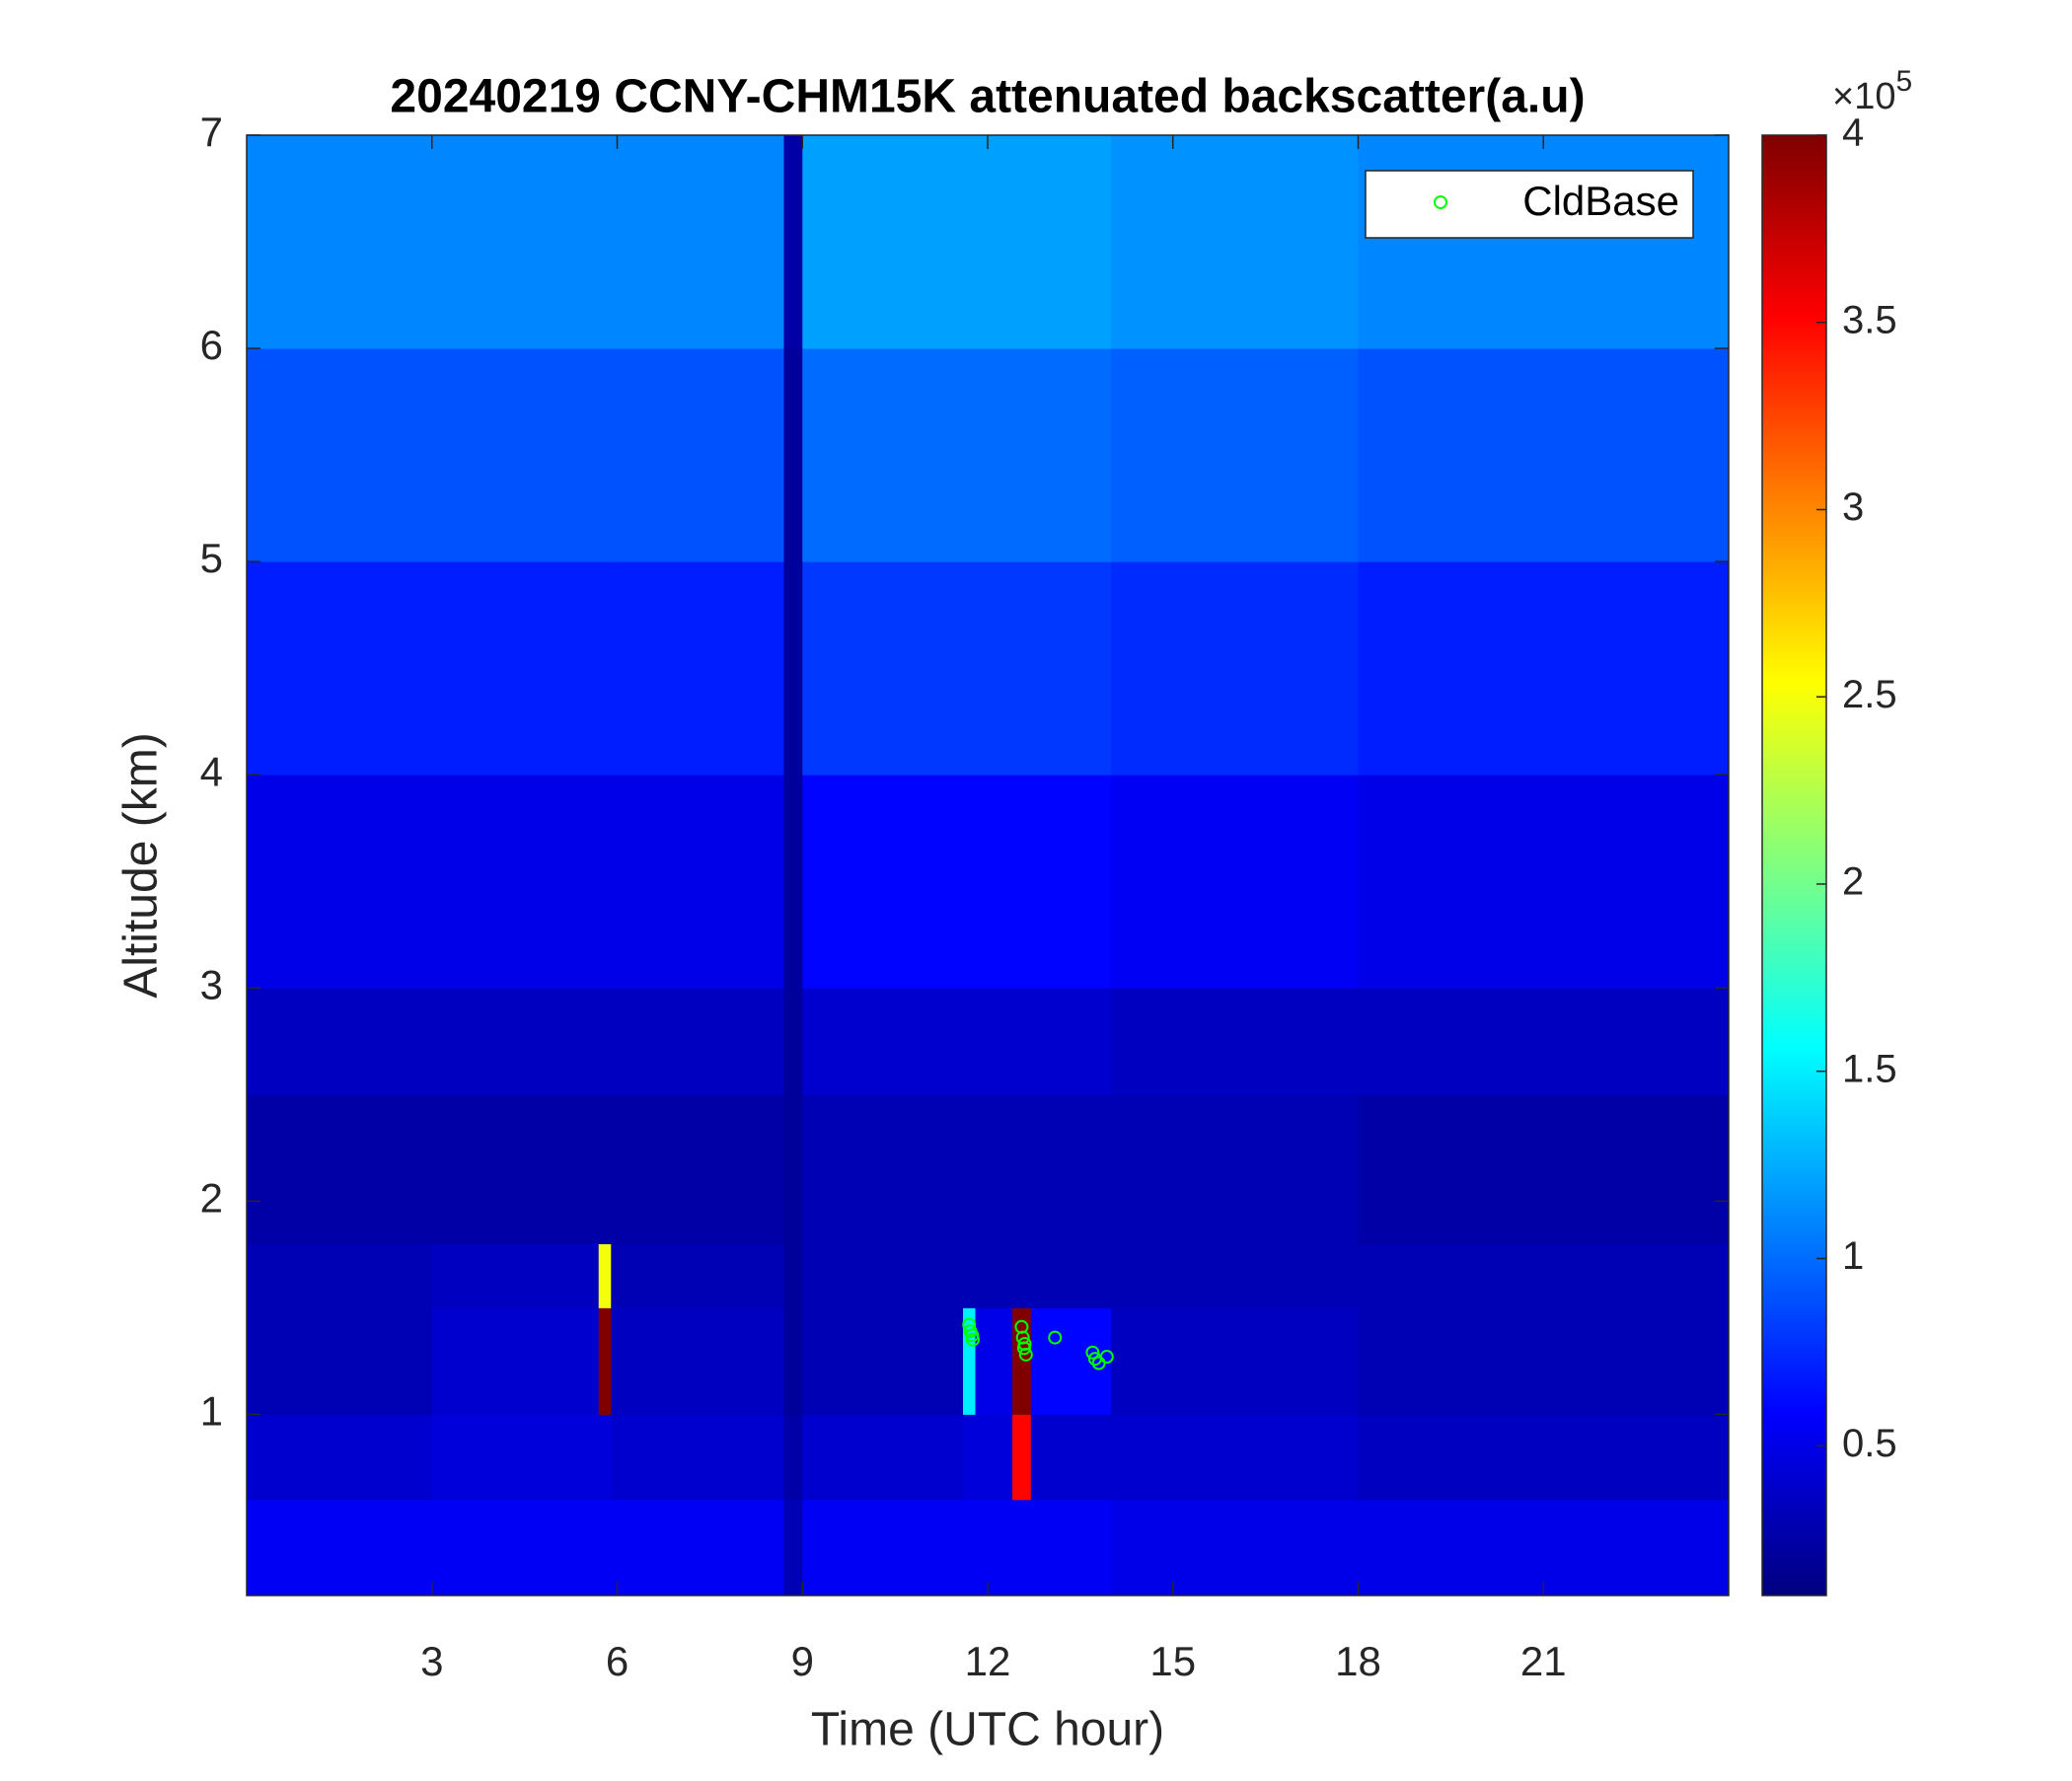 The image size is (2072, 1781). I want to click on colorbar-tick-label: 3, so click(1853, 507).